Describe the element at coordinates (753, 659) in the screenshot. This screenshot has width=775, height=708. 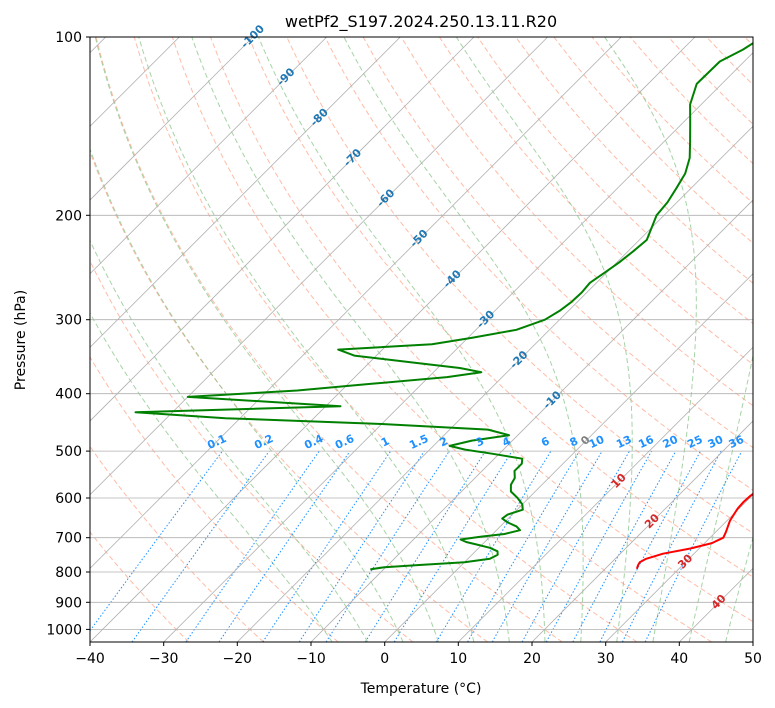
I see `x-tick-label: 50` at that location.